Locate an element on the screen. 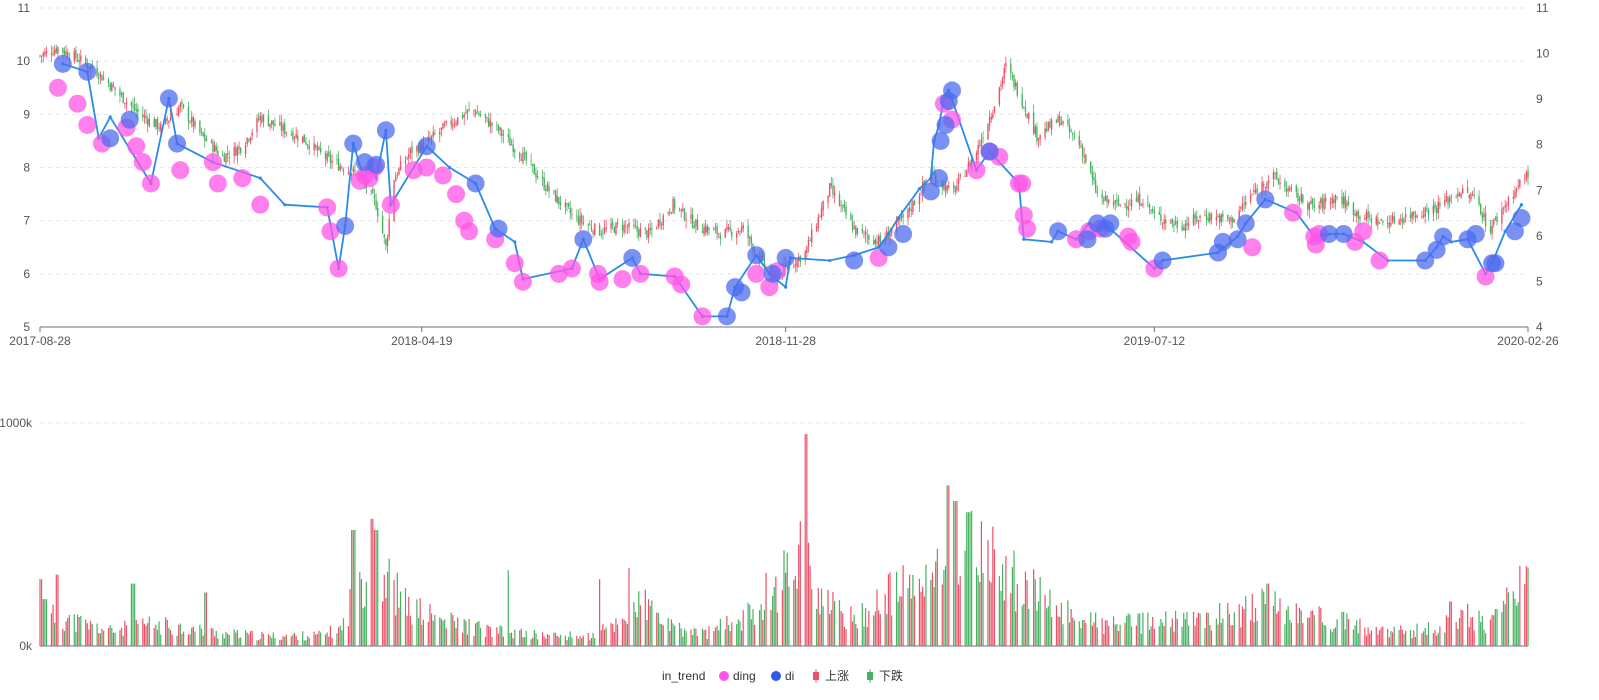 The image size is (1599, 700). legend-item-2: di is located at coordinates (782, 676).